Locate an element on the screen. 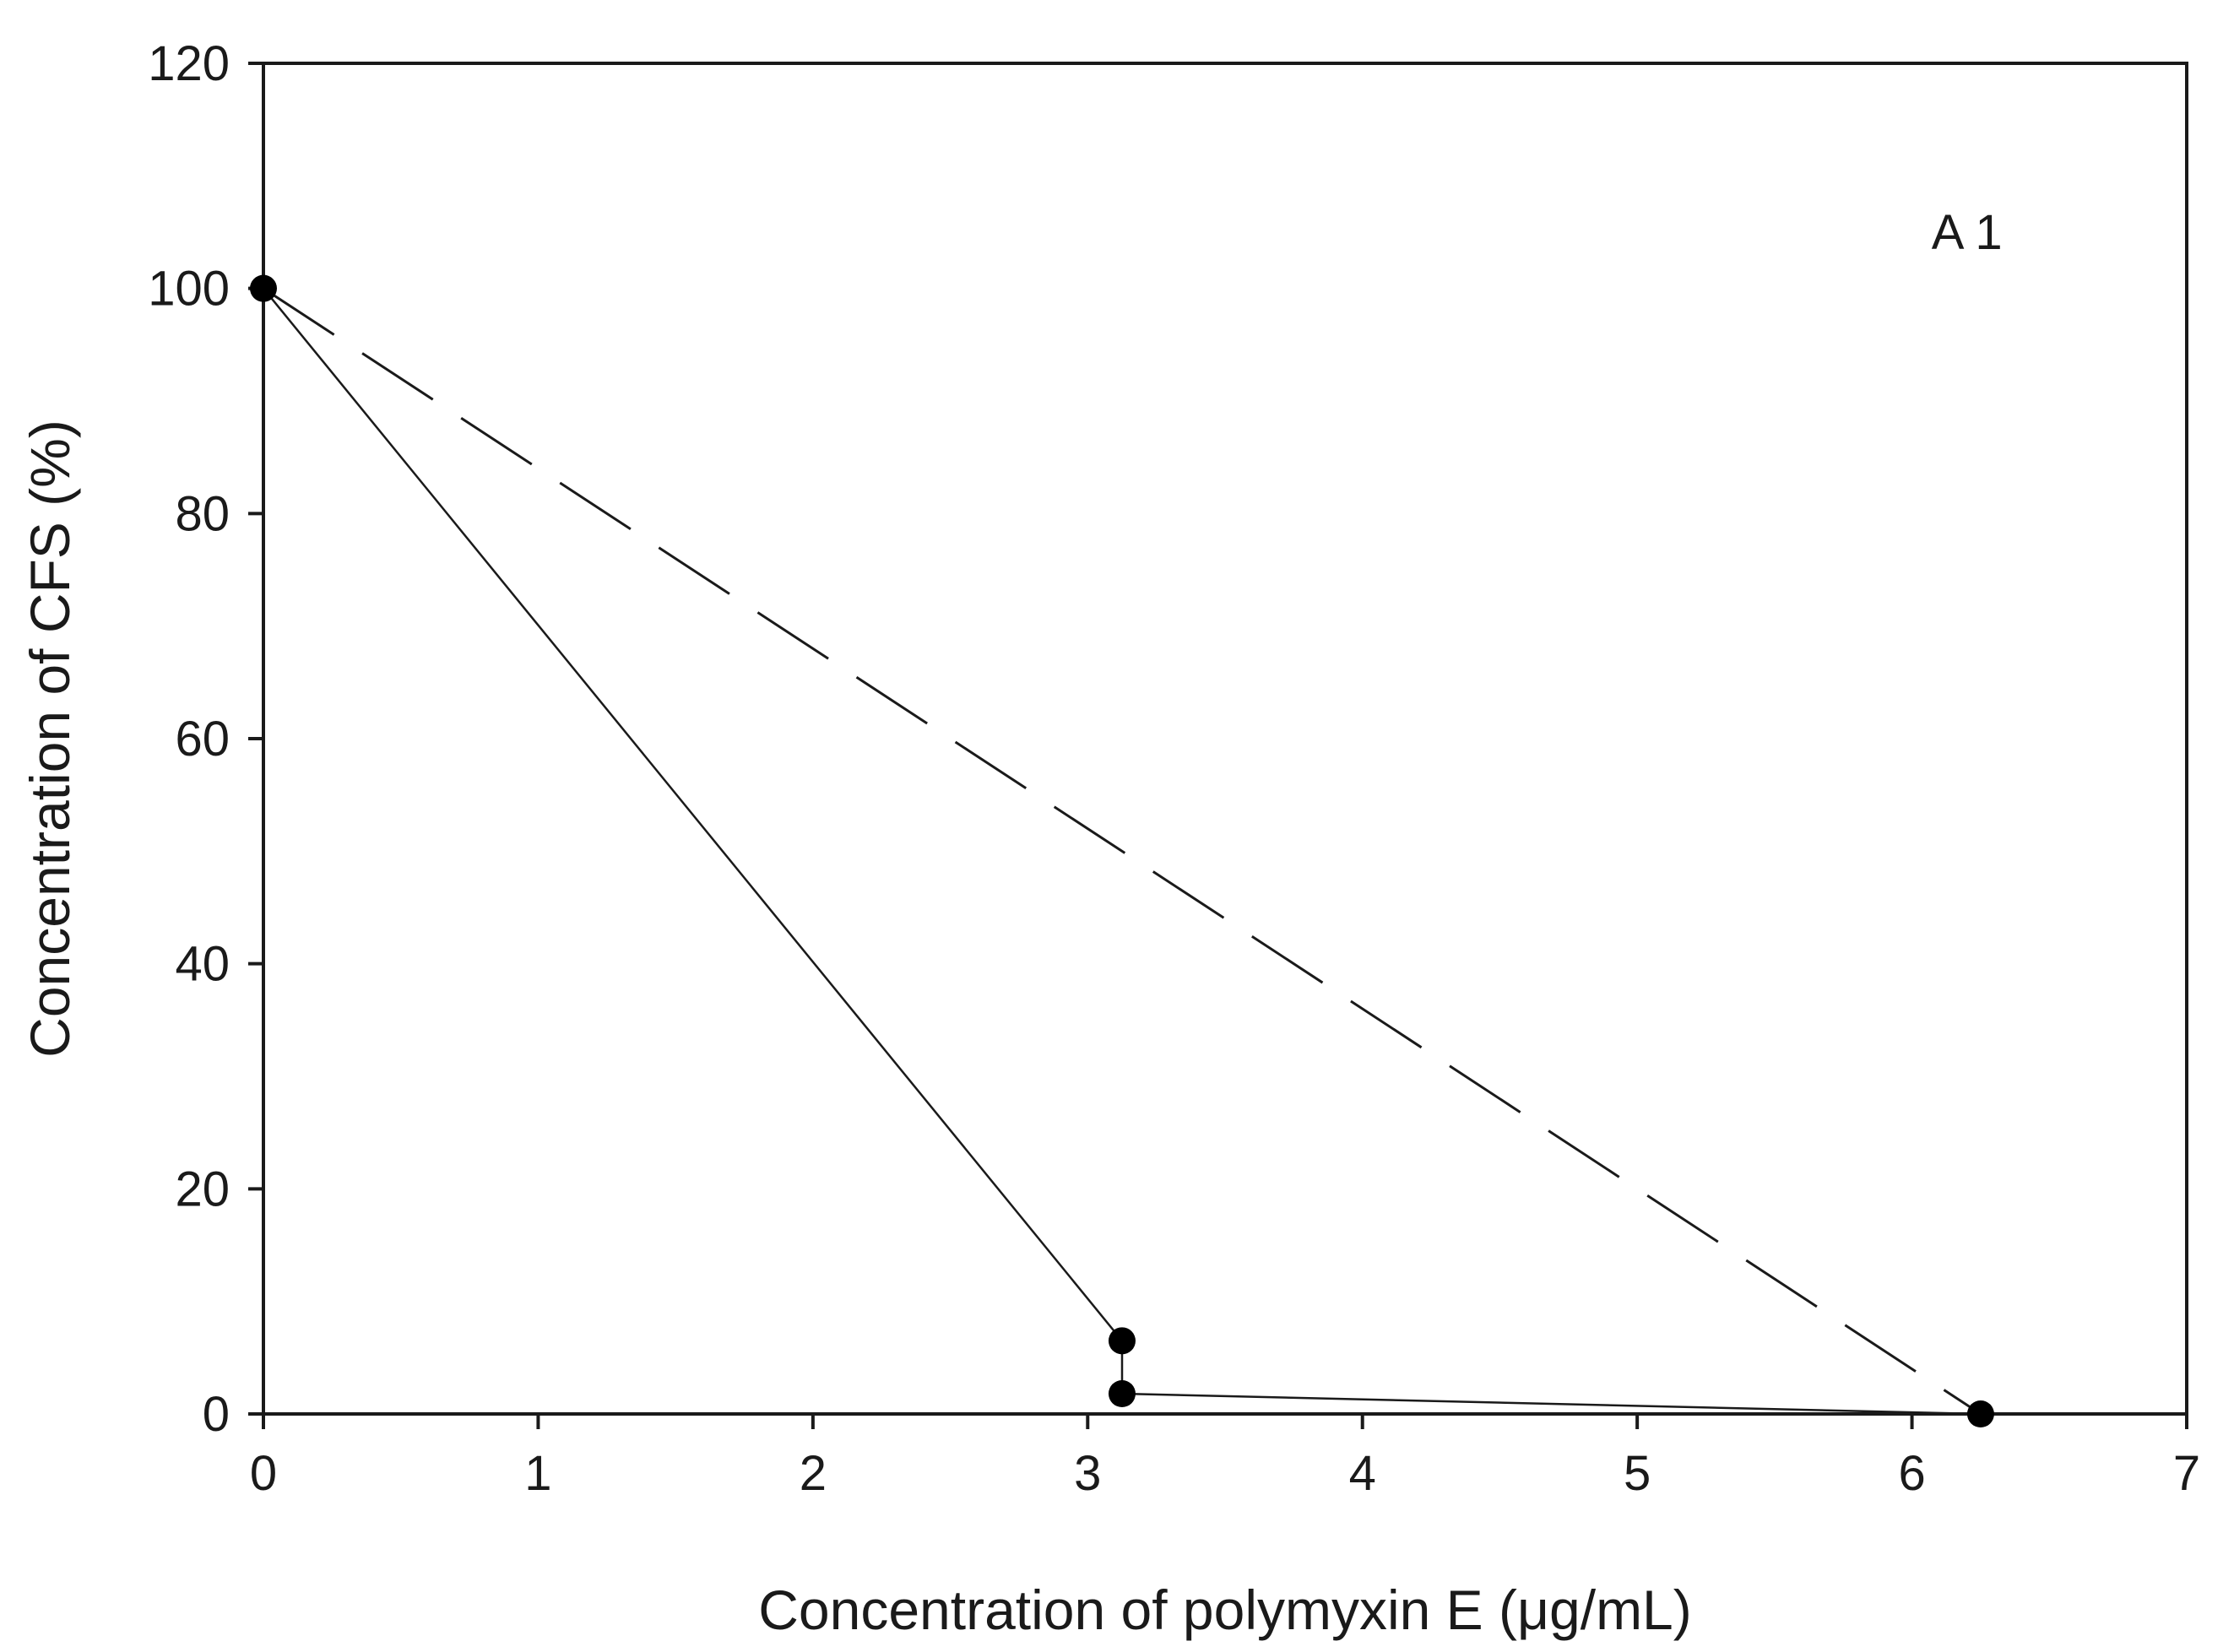 This screenshot has height=1652, width=2234. annotation-label: A 1 is located at coordinates (1967, 232).